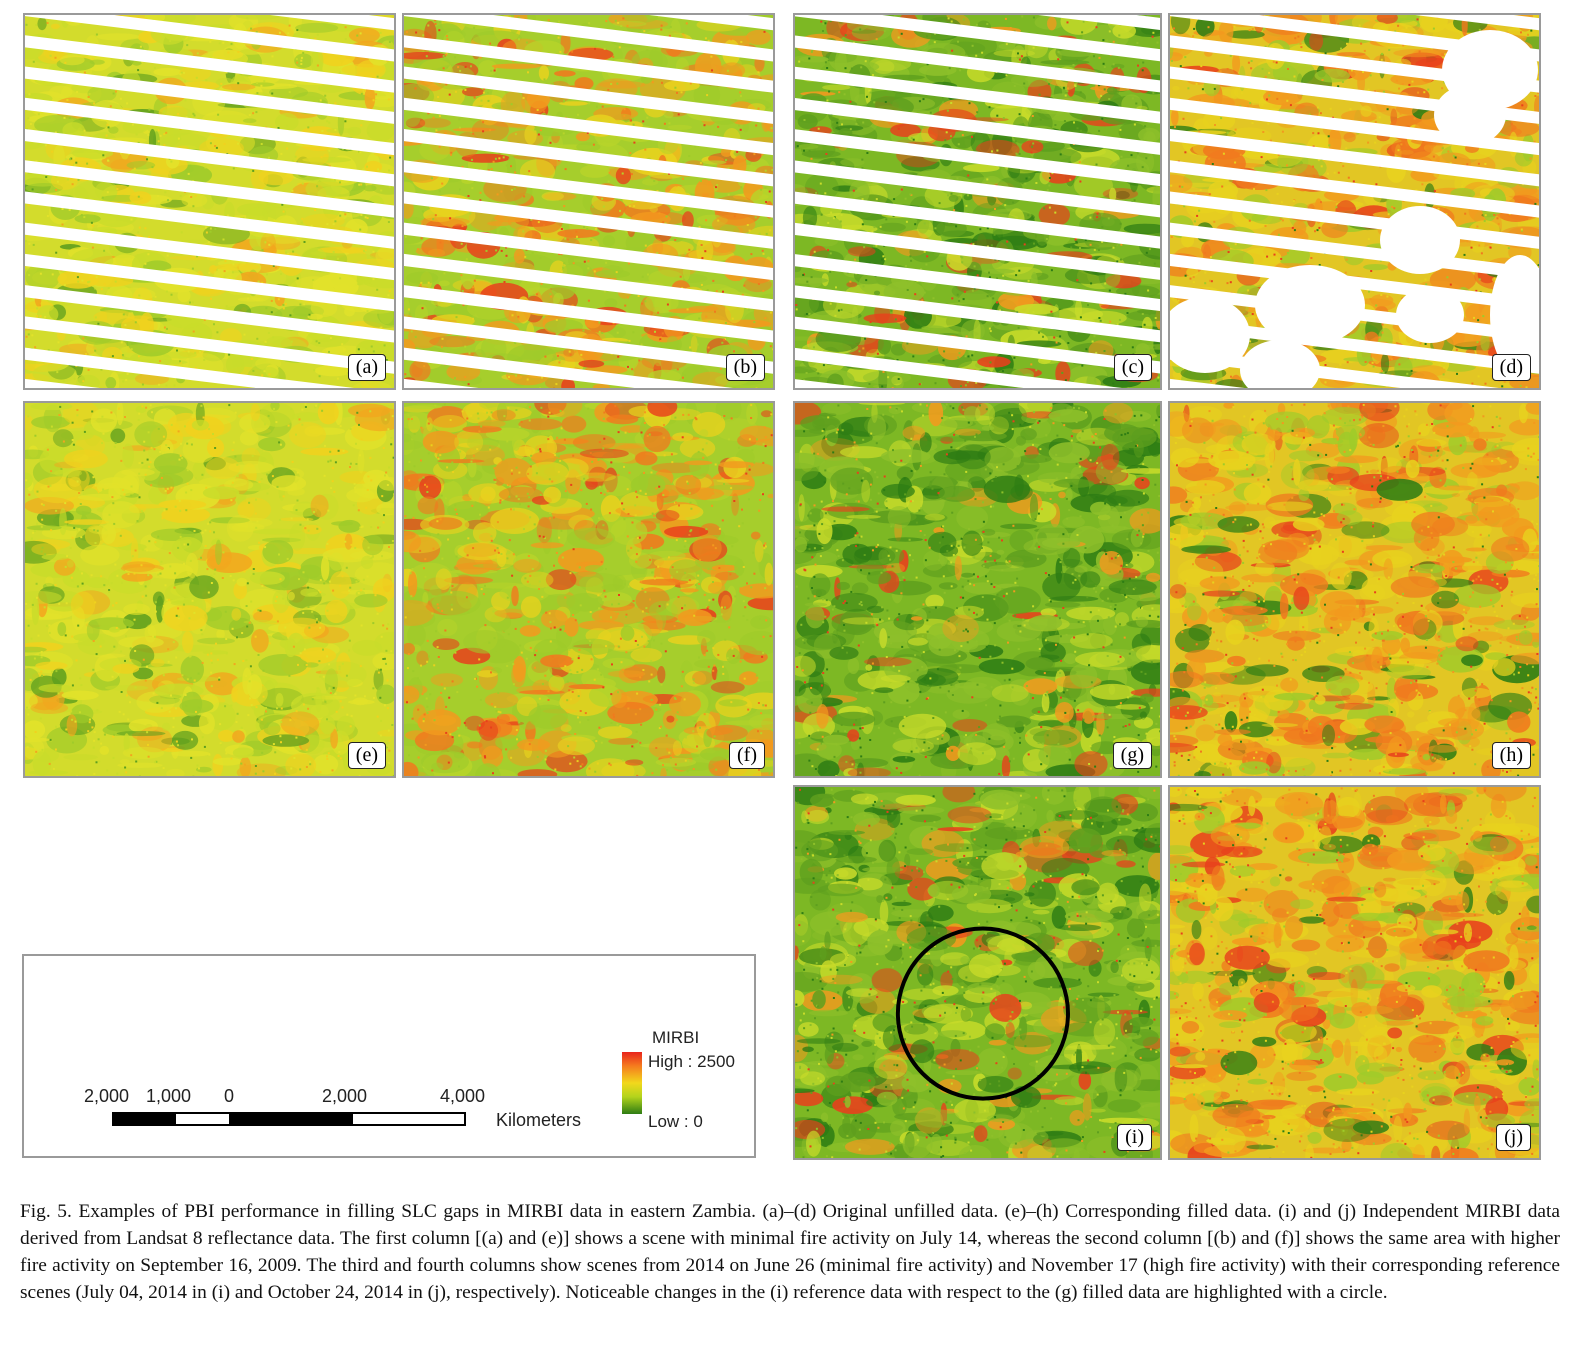 The width and height of the screenshot is (1579, 1350). Describe the element at coordinates (1132, 367) in the screenshot. I see `panel-label-c: (c)` at that location.